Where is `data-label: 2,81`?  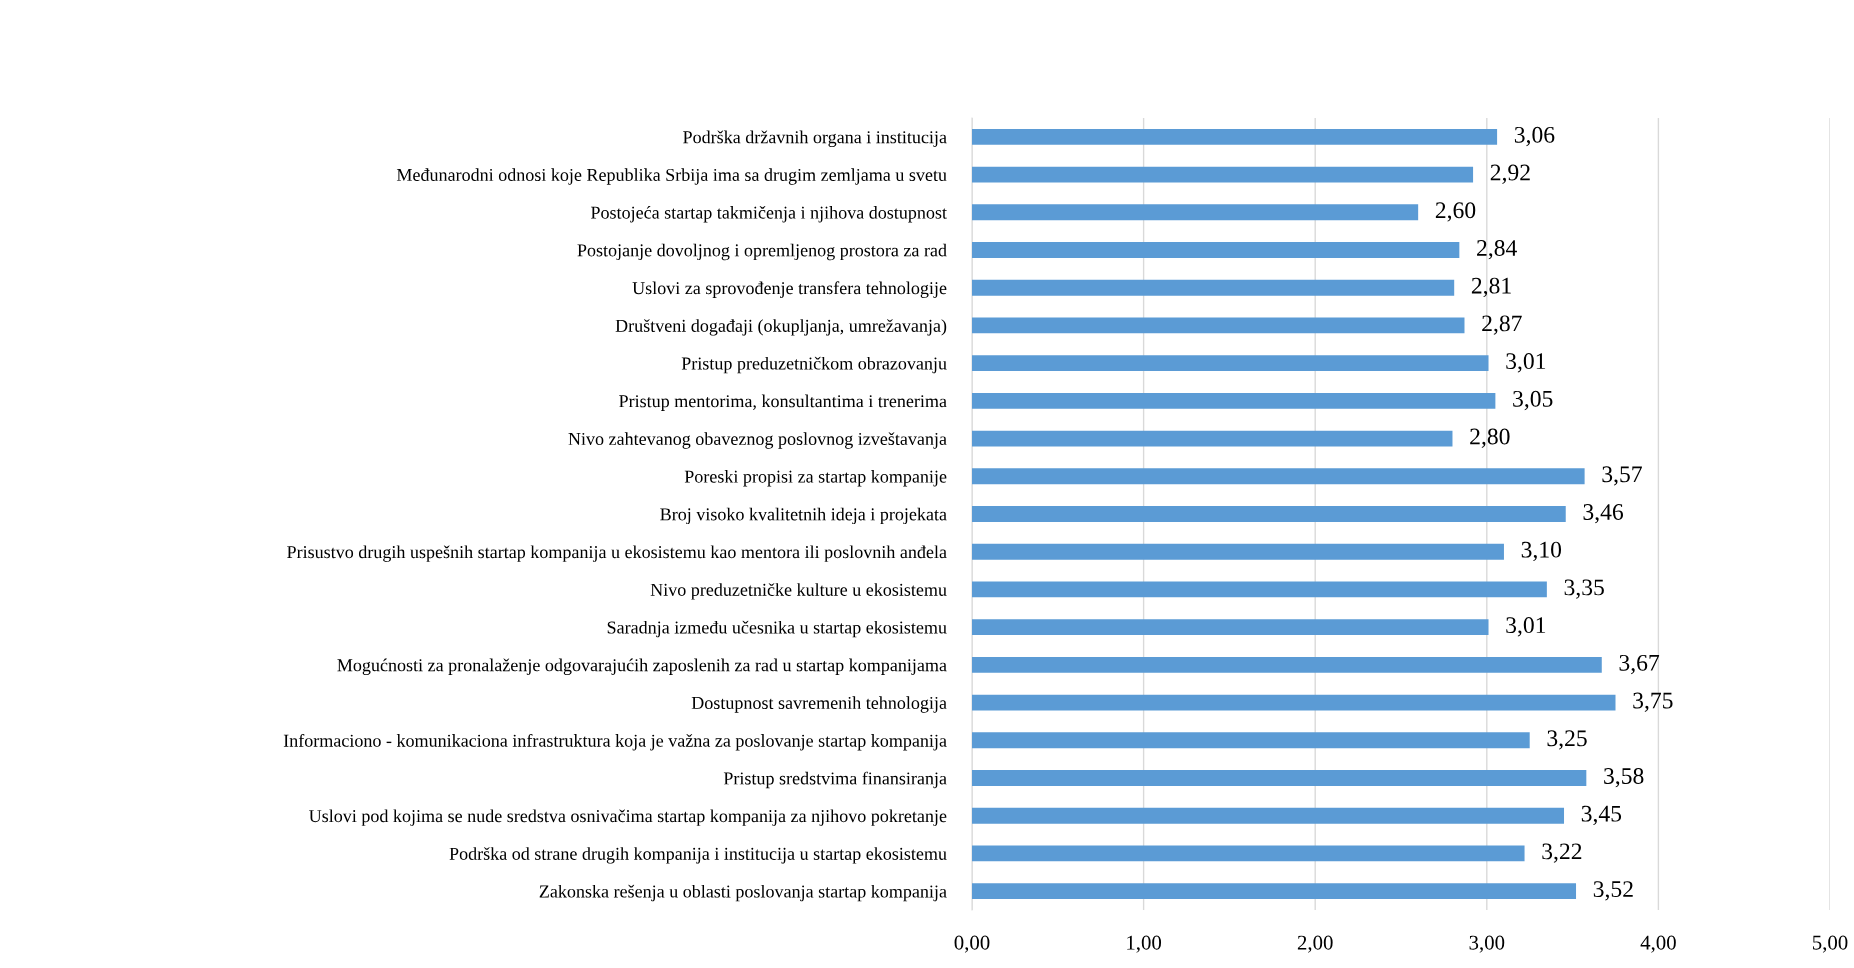 data-label: 2,81 is located at coordinates (1491, 287).